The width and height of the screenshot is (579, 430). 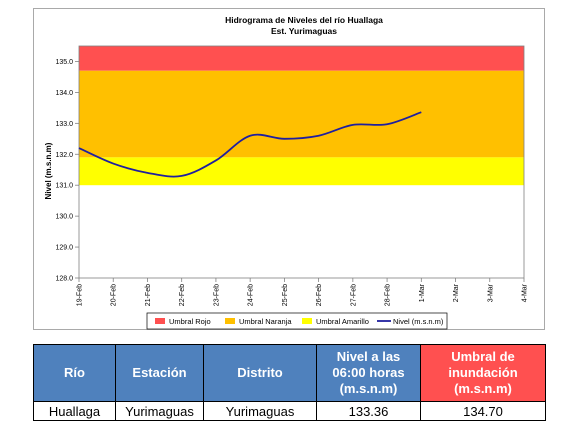 What do you see at coordinates (182, 295) in the screenshot?
I see `x-tick-label: 22-Feb` at bounding box center [182, 295].